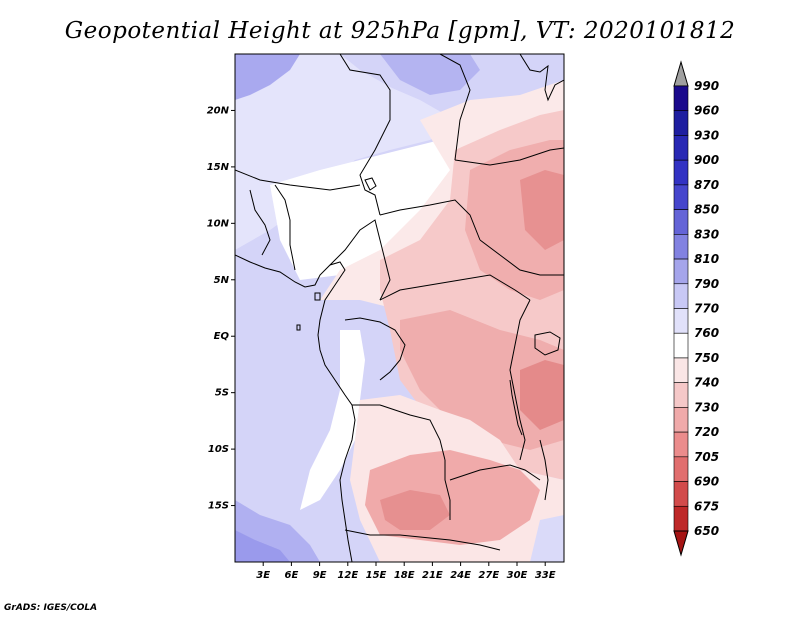  What do you see at coordinates (455, 107) in the screenshot?
I see `border-libya-chad` at bounding box center [455, 107].